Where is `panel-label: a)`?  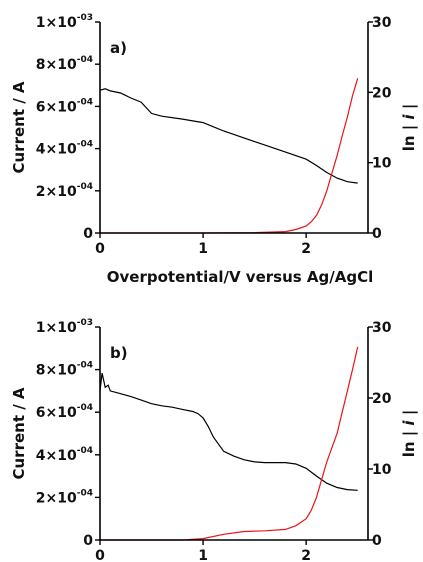 panel-label: a) is located at coordinates (118, 48).